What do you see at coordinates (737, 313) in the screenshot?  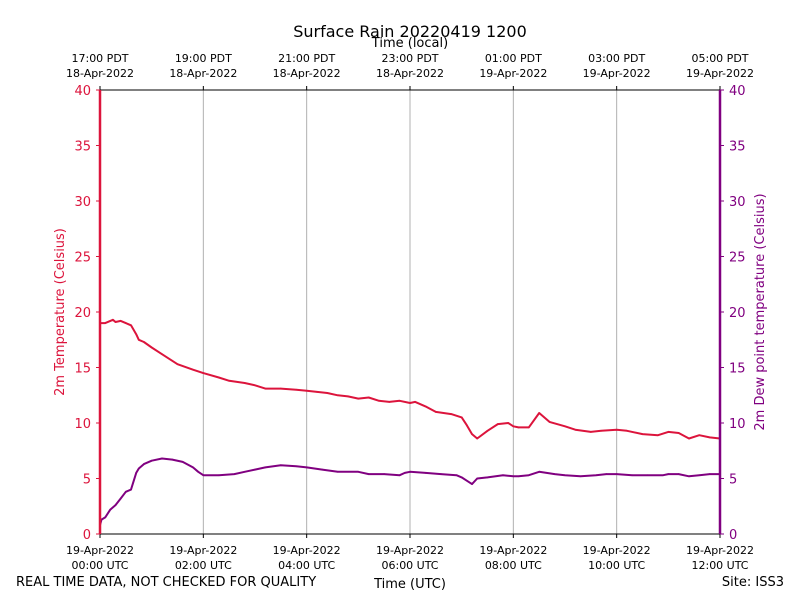 I see `y-tick-label-right: 20` at bounding box center [737, 313].